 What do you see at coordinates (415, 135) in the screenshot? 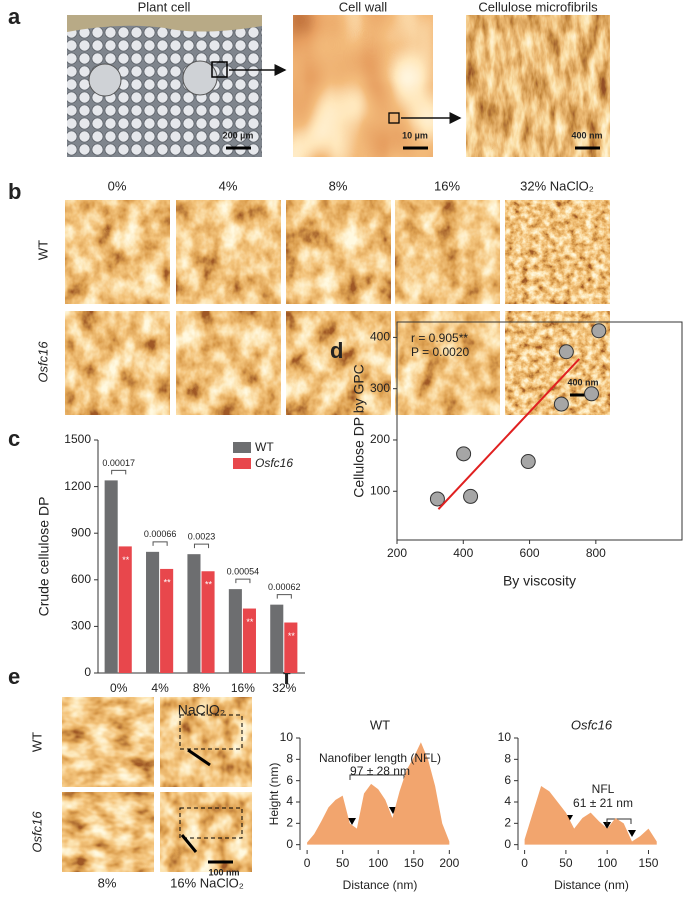
I see `scale-label: 10 µm` at bounding box center [415, 135].